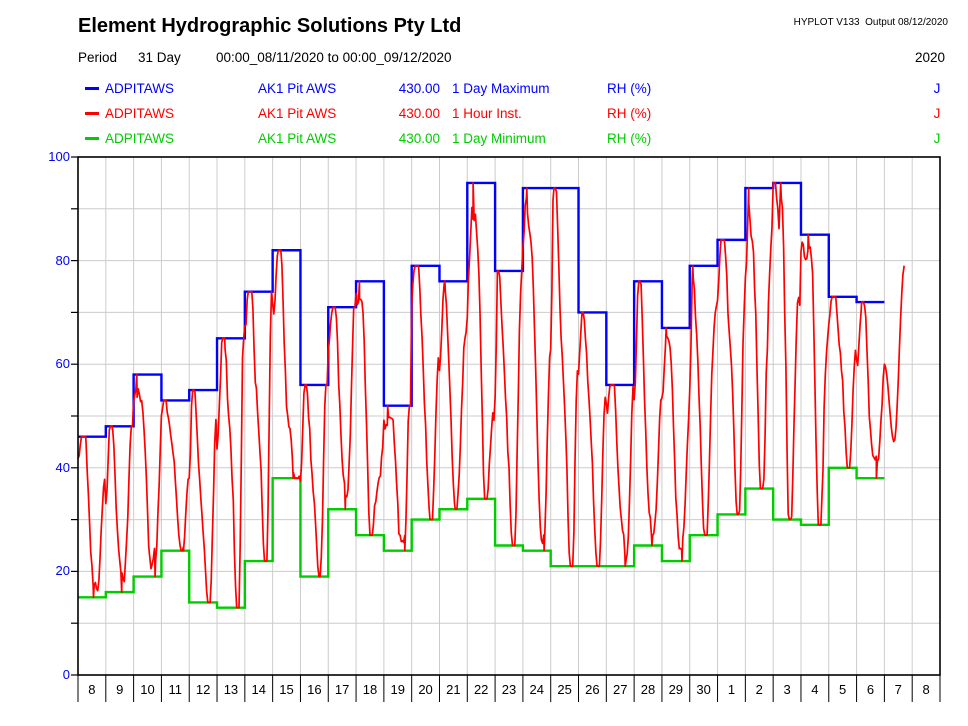 The width and height of the screenshot is (968, 726). Describe the element at coordinates (231, 689) in the screenshot. I see `x-axis-day-label: 13` at that location.